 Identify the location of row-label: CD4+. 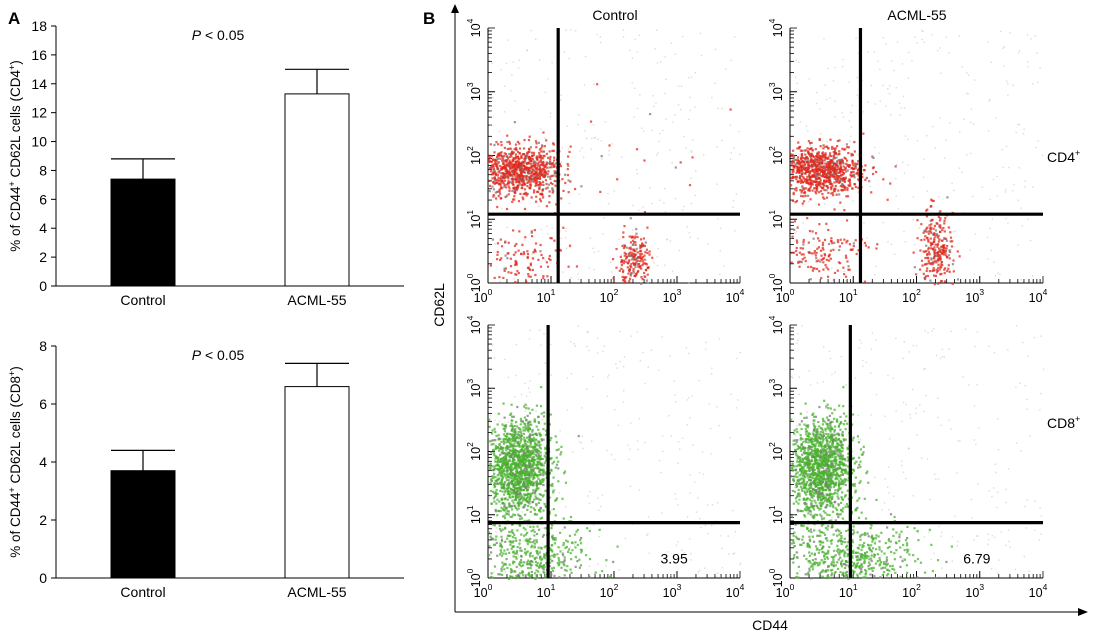
(1063, 156).